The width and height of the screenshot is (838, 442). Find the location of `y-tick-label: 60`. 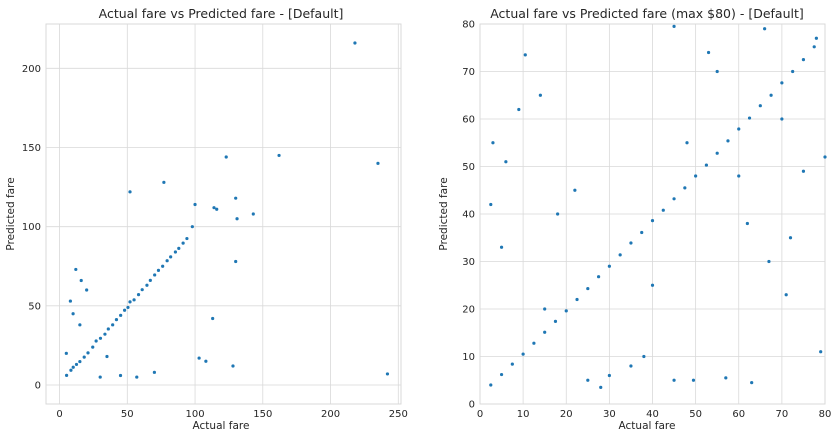

y-tick-label: 60 is located at coordinates (468, 120).